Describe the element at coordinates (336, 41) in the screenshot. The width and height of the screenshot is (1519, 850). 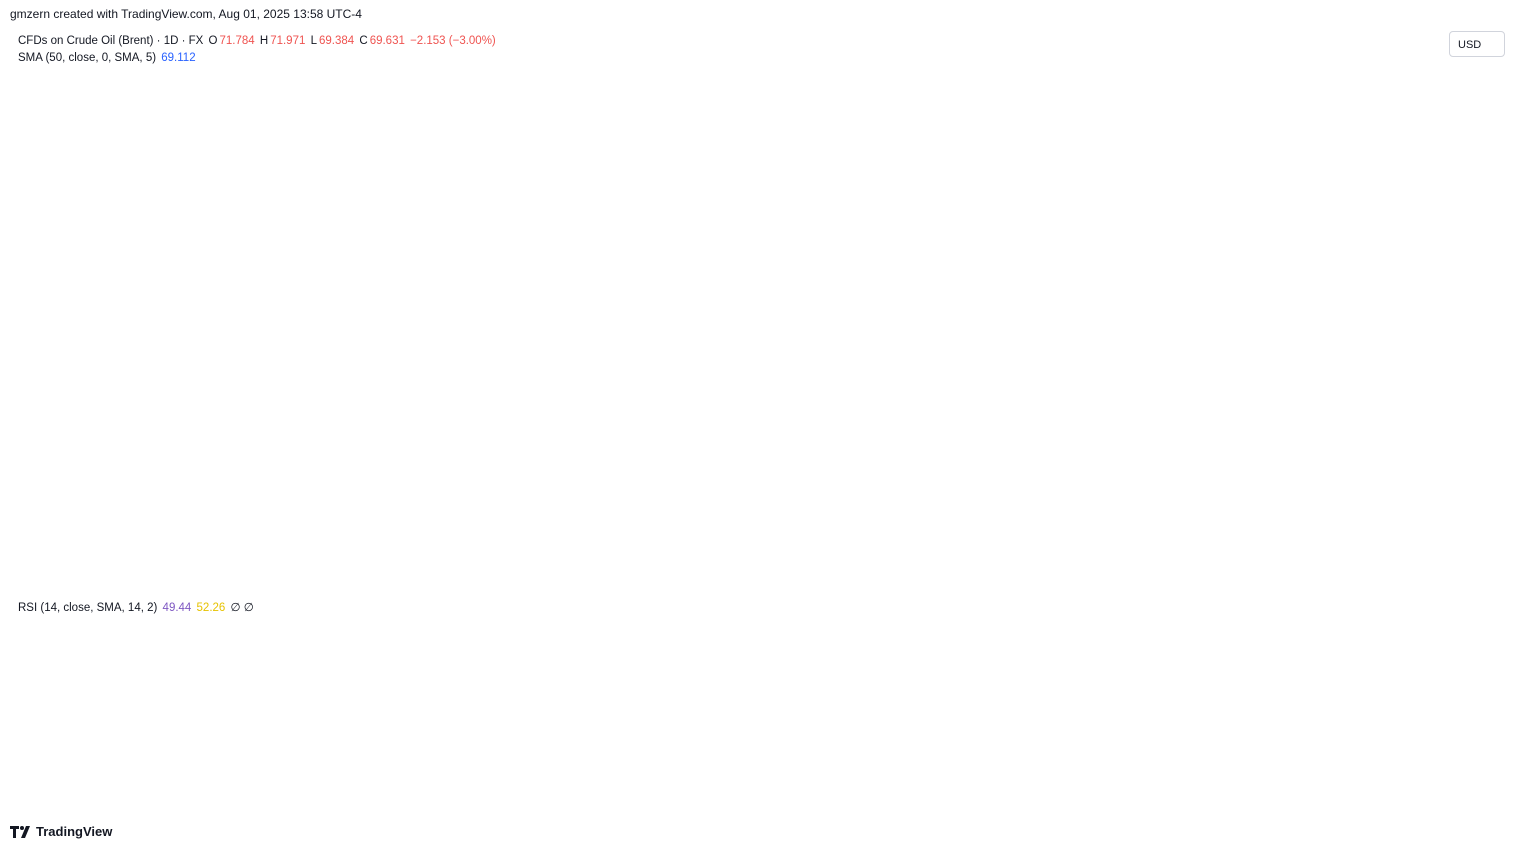
I see `low-value: 69.384` at that location.